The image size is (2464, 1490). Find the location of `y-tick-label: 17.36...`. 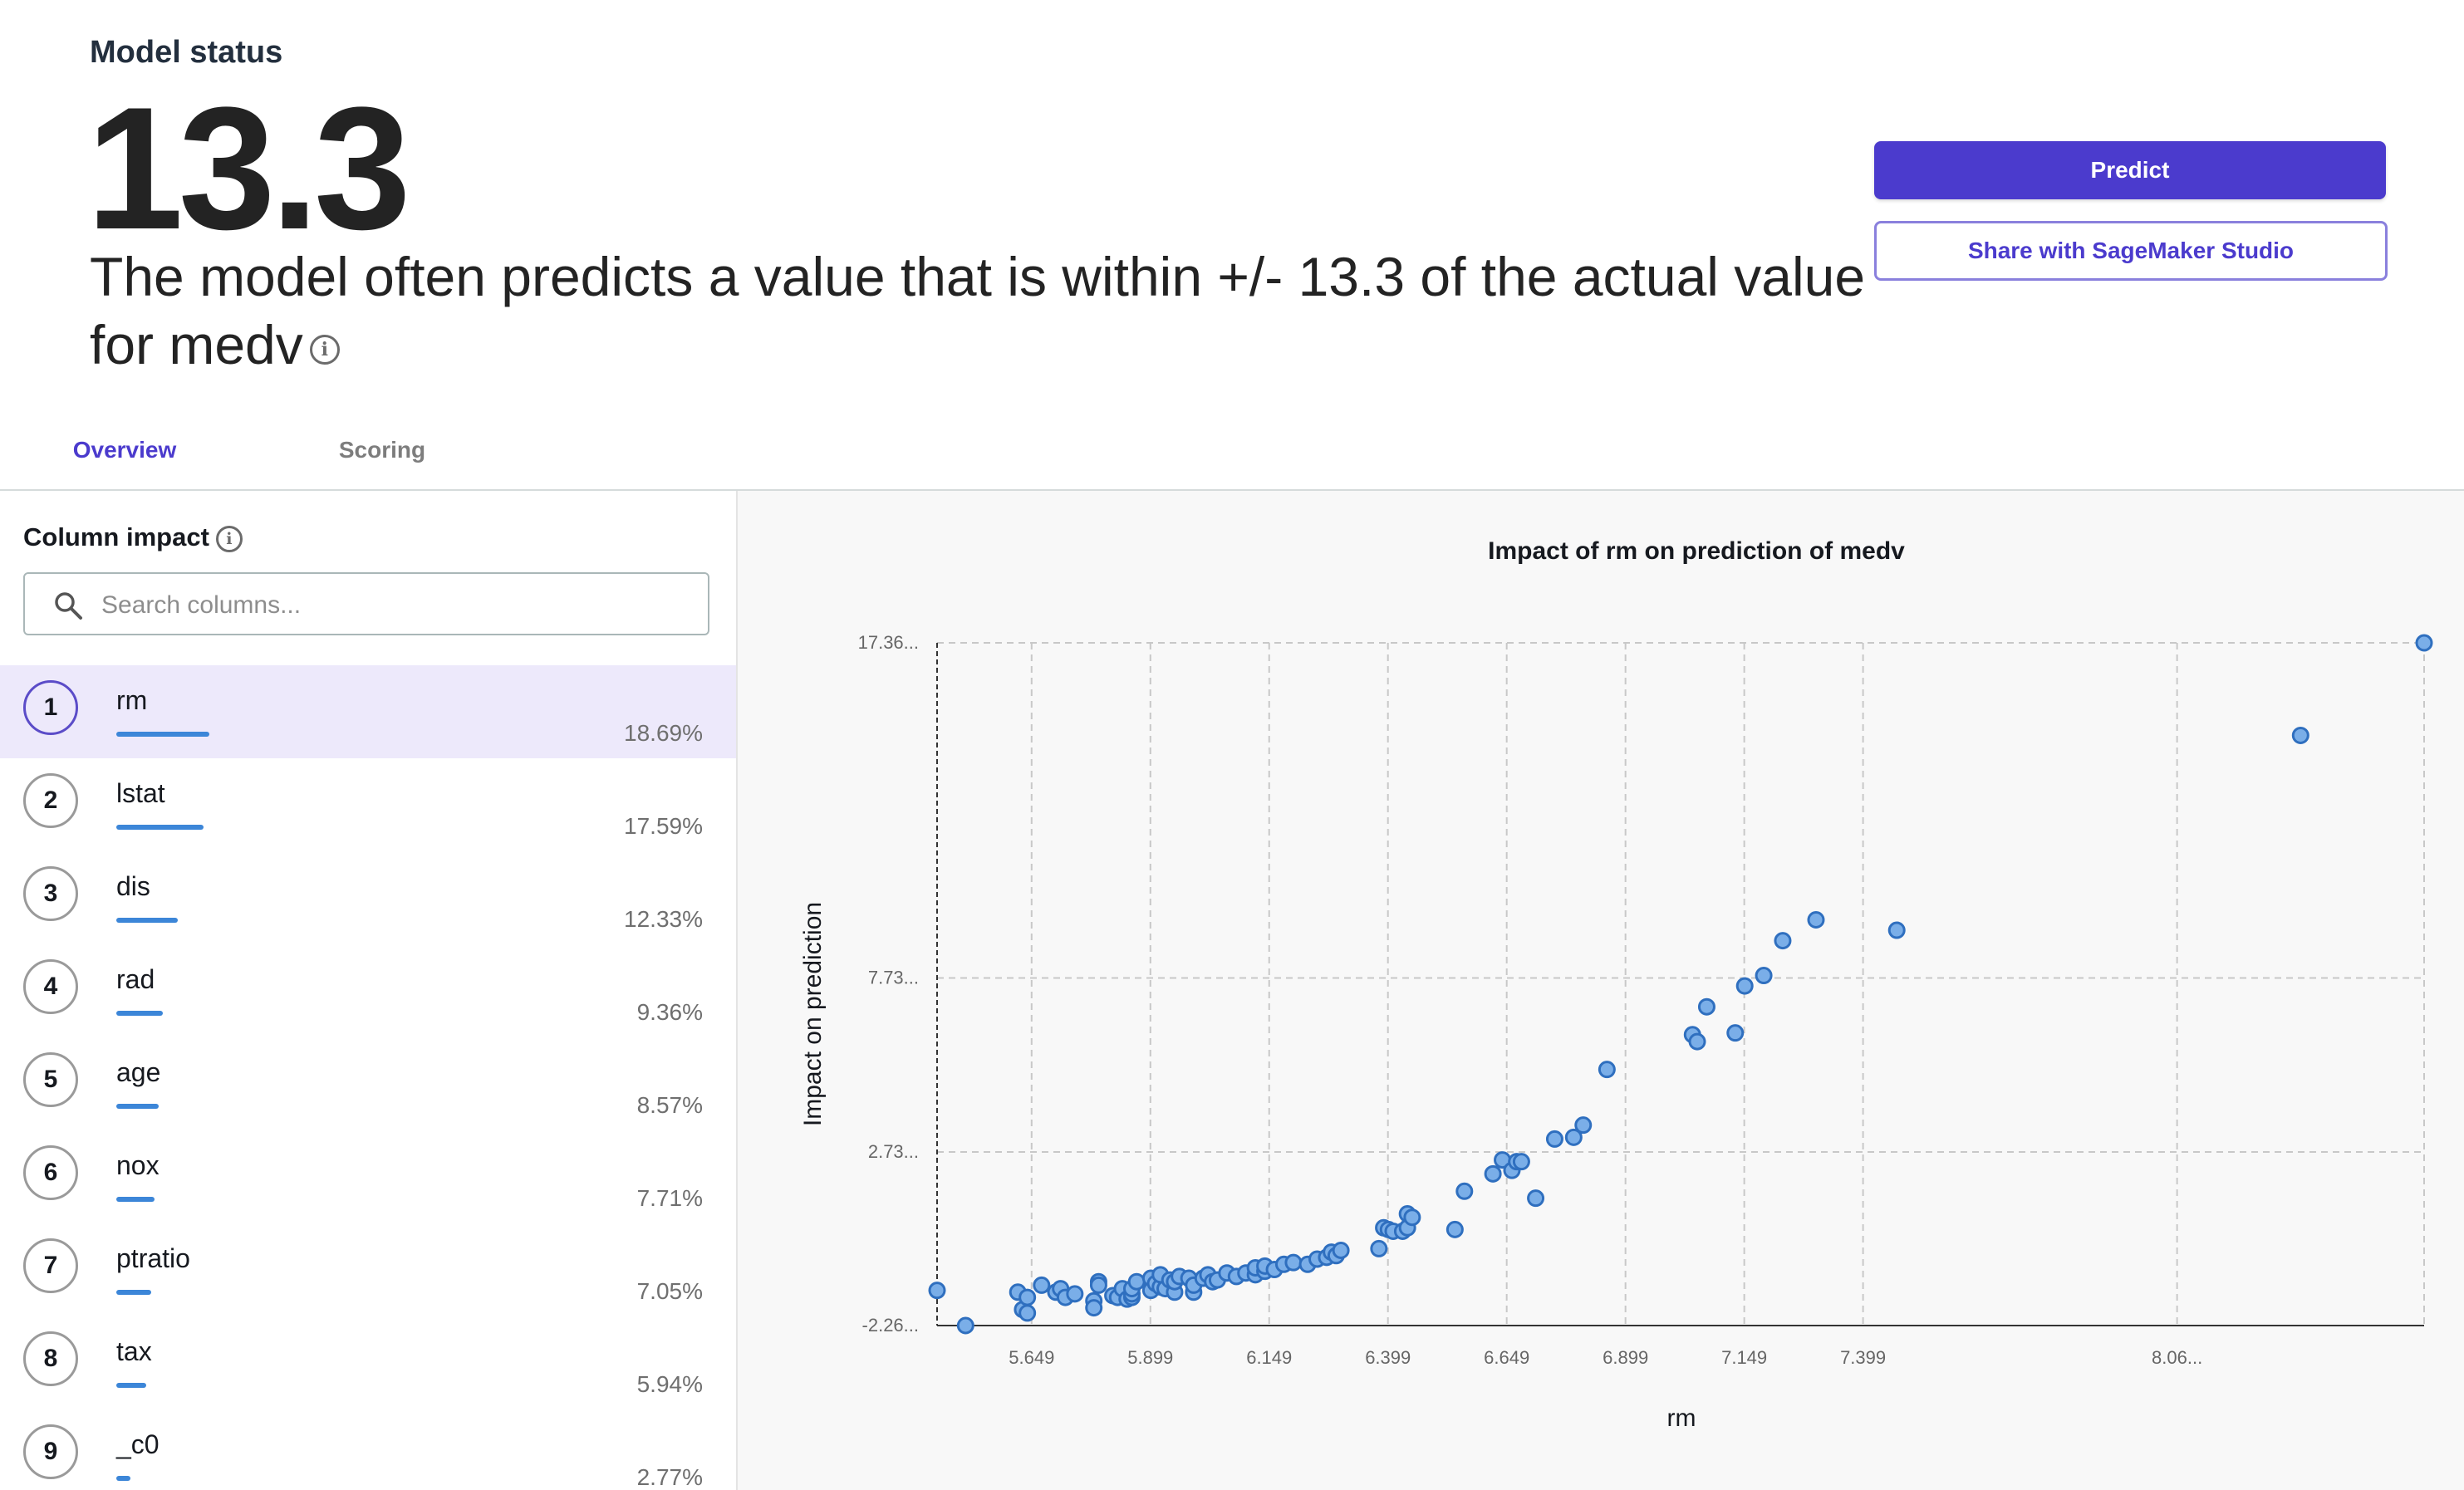

y-tick-label: 17.36... is located at coordinates (888, 642).